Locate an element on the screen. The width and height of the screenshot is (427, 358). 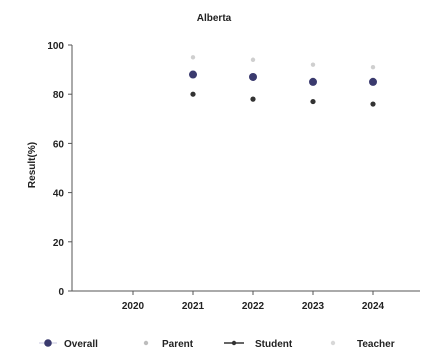
y-tick-label: 20 is located at coordinates (59, 243).